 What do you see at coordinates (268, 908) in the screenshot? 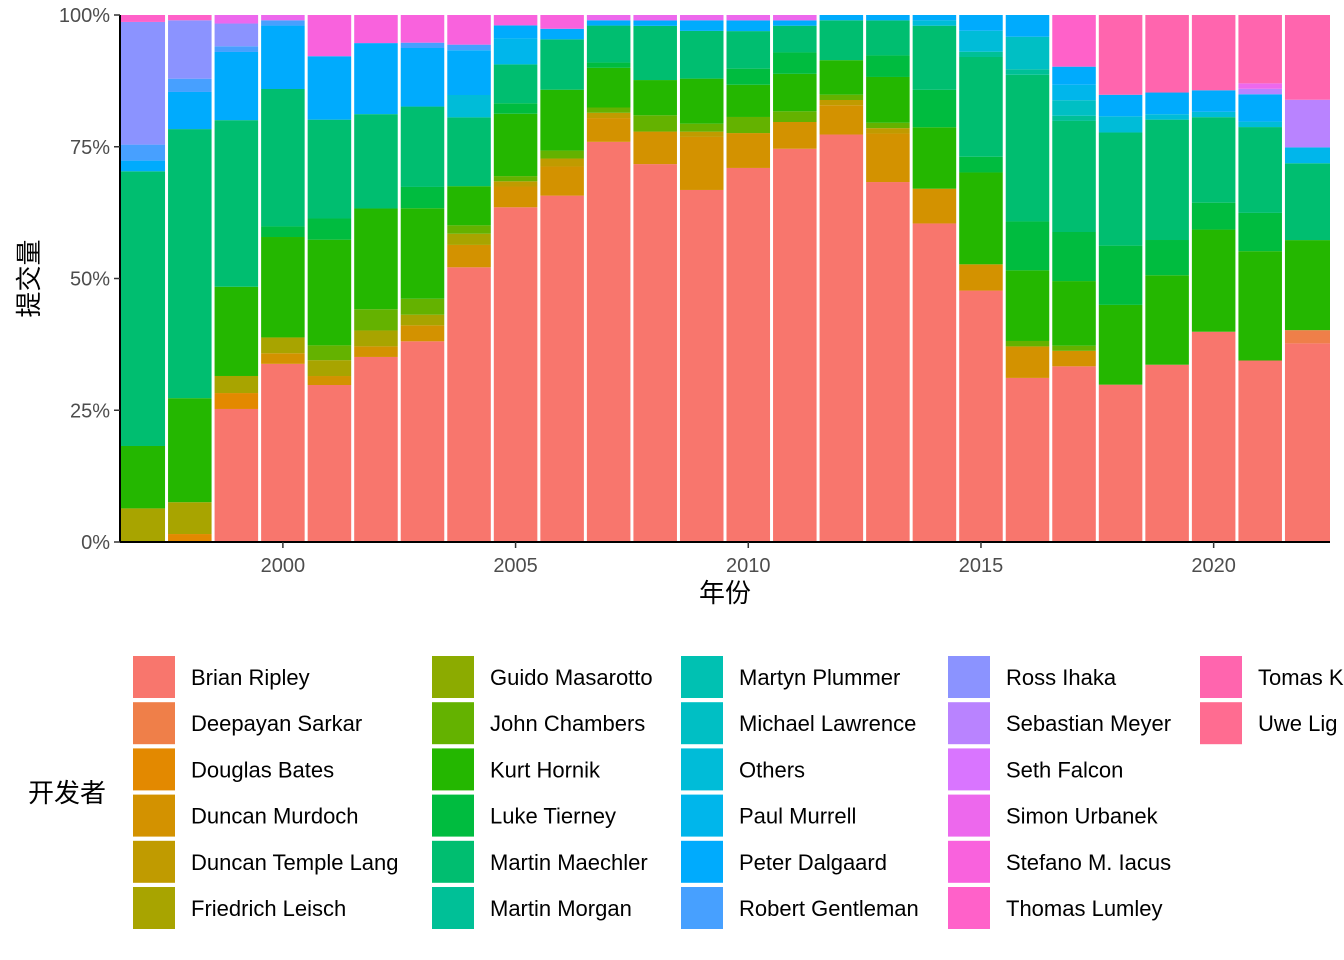
I see `legend-label: Friedrich Leisch` at bounding box center [268, 908].